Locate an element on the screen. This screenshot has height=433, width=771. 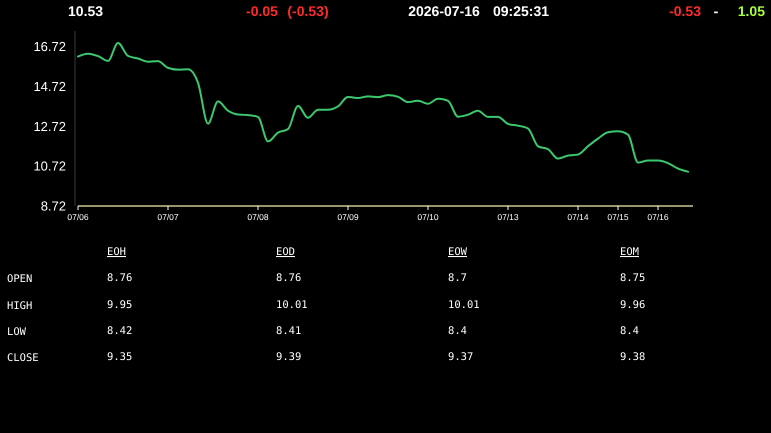
data-label: 8.41 is located at coordinates (289, 331).